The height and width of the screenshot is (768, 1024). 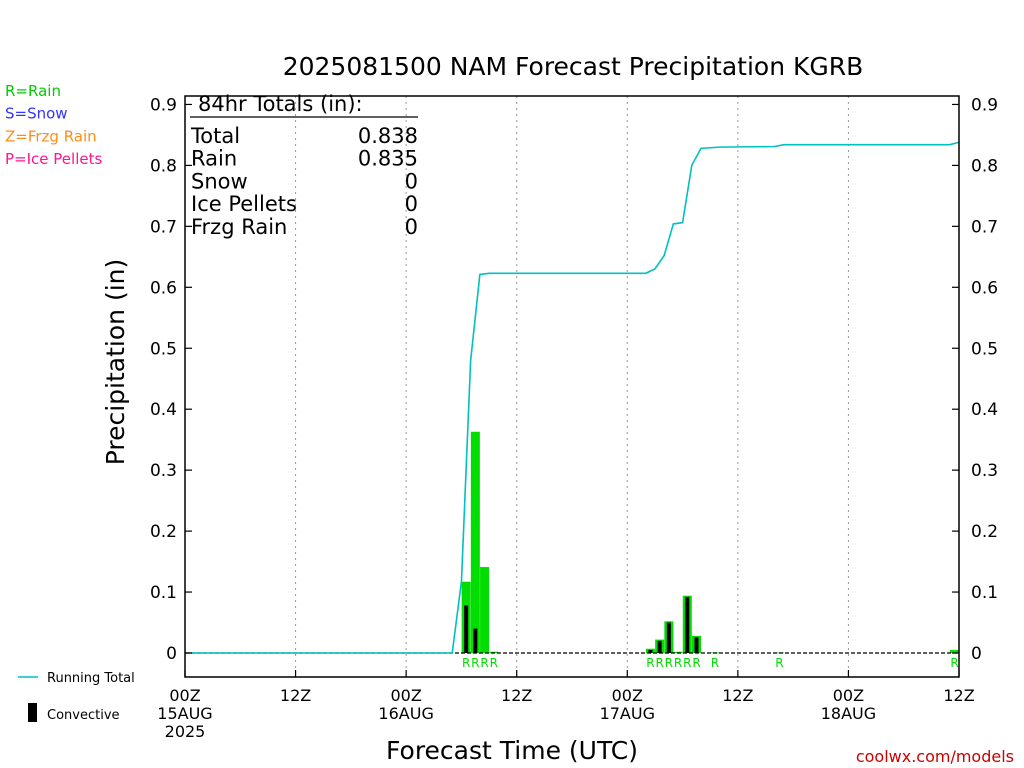 What do you see at coordinates (388, 136) in the screenshot?
I see `totals-row-value: 0.838` at bounding box center [388, 136].